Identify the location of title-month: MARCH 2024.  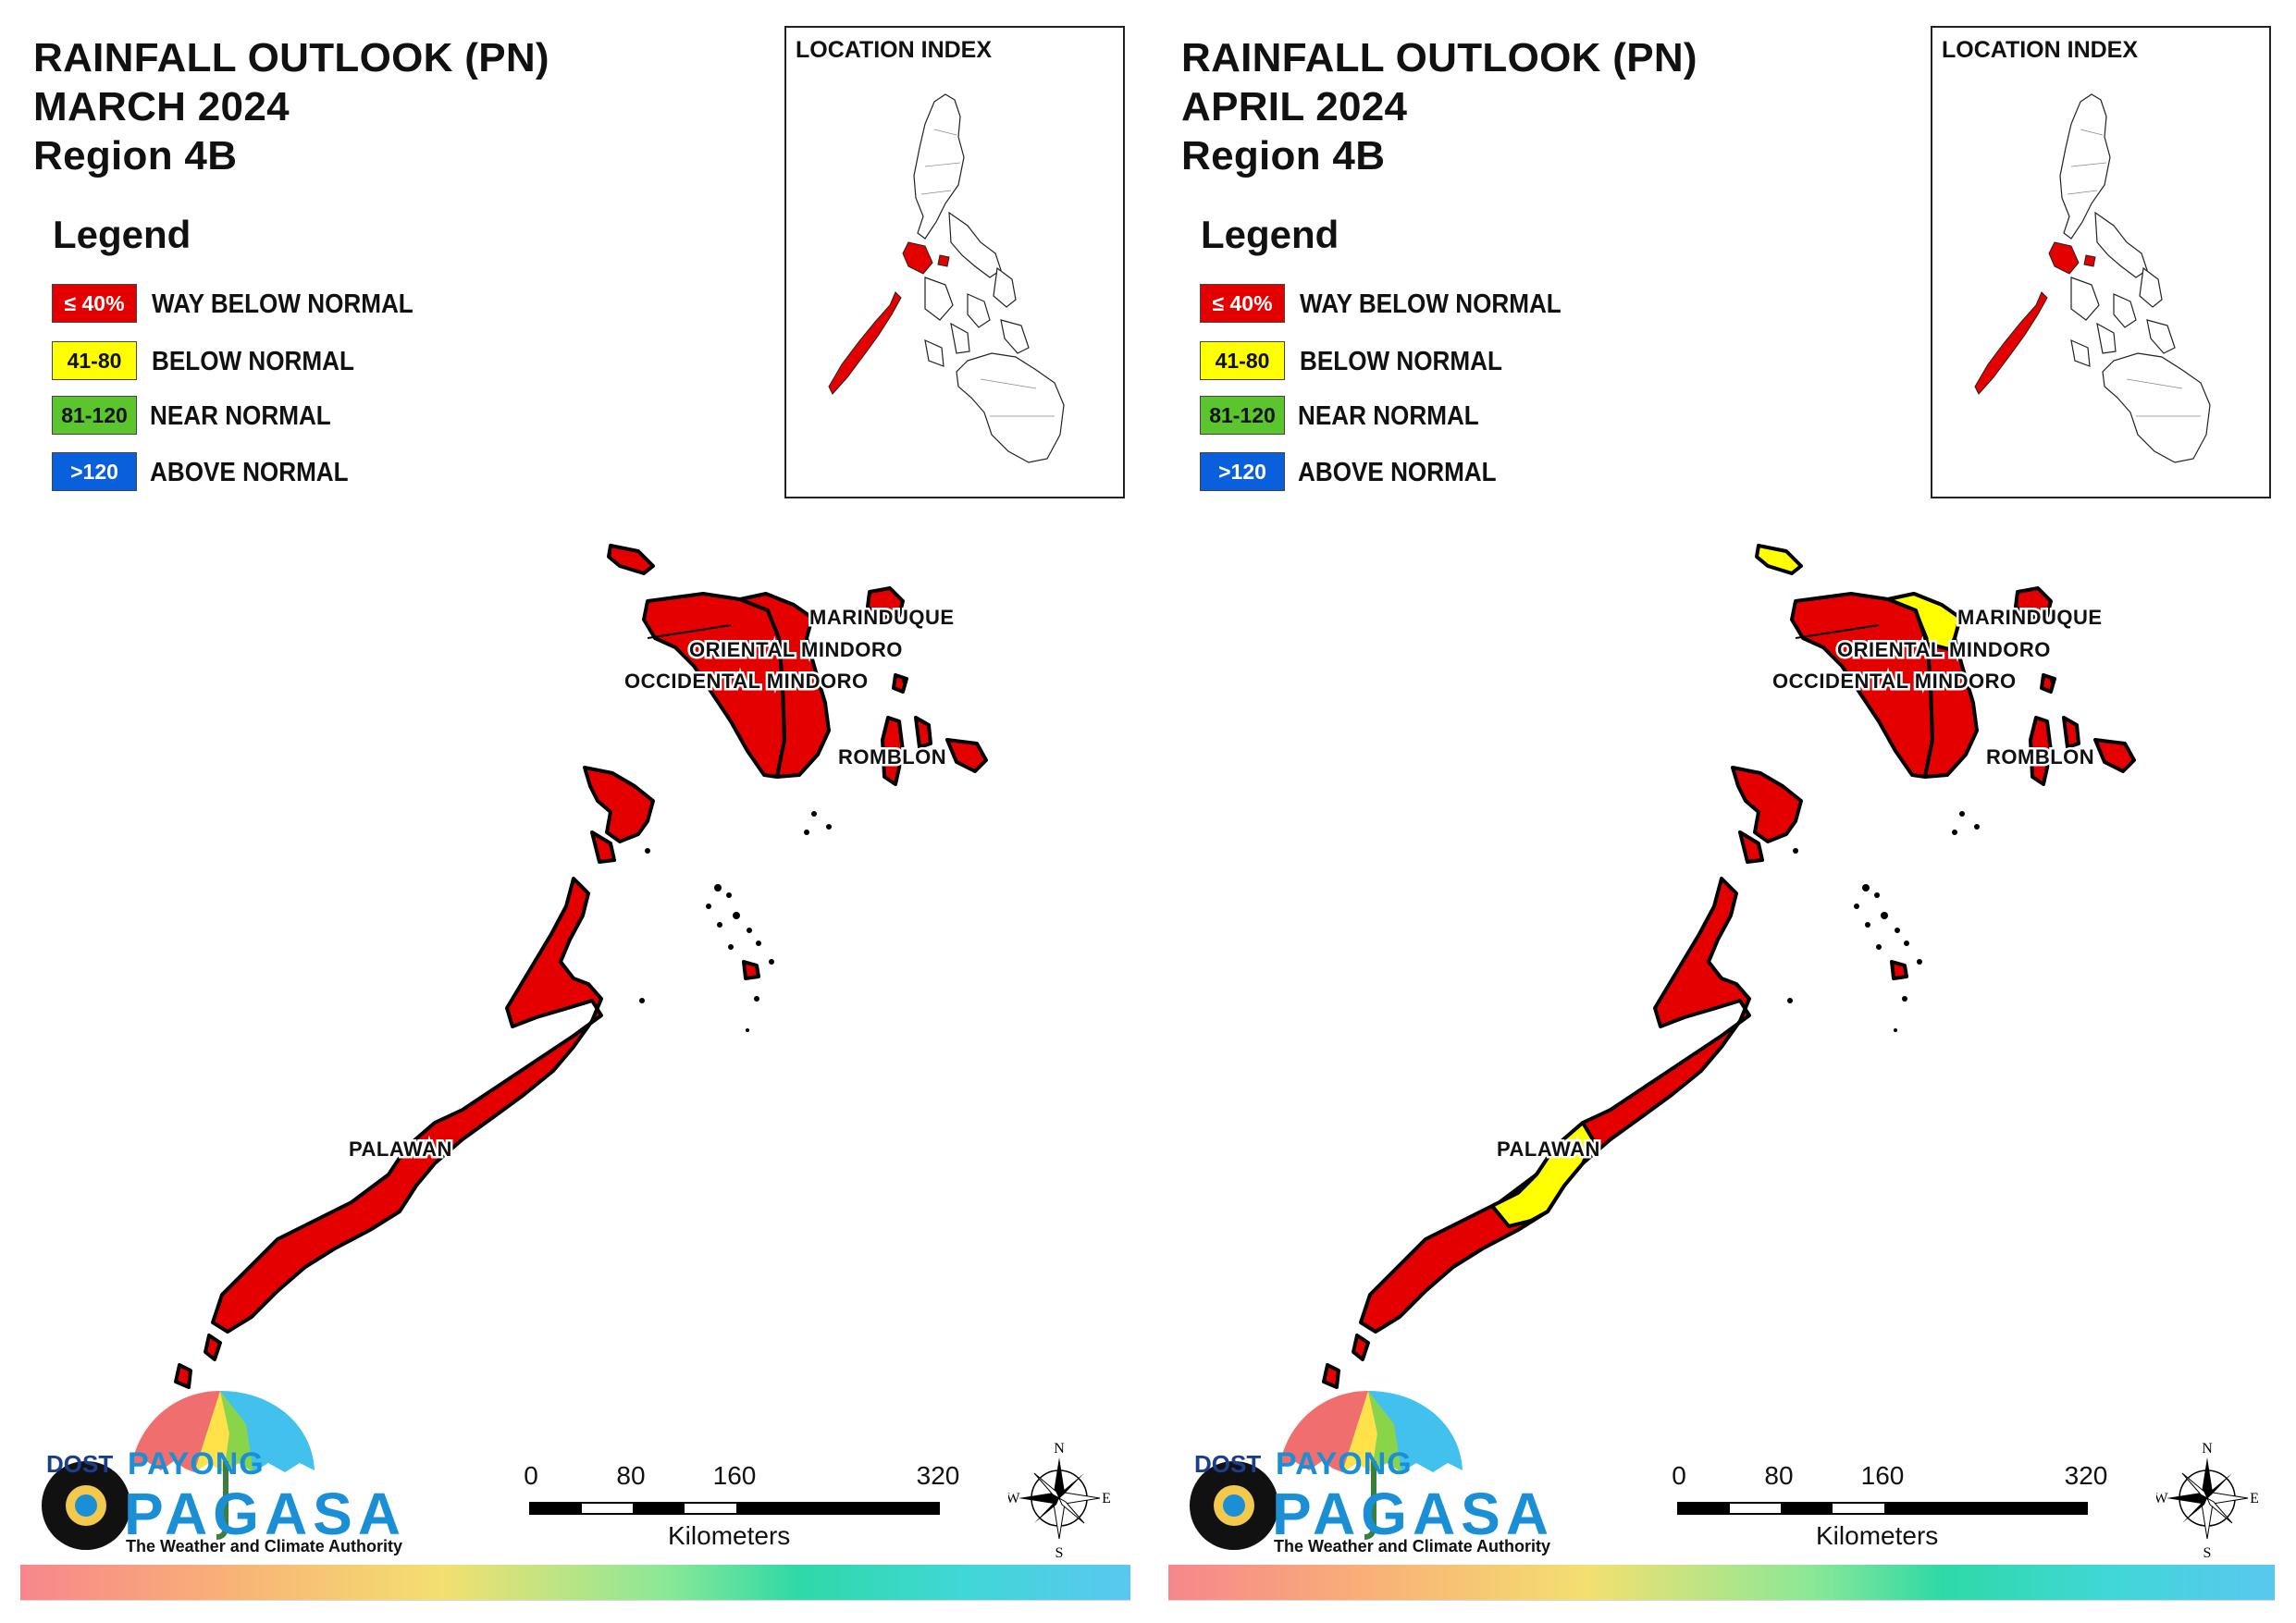
(161, 106).